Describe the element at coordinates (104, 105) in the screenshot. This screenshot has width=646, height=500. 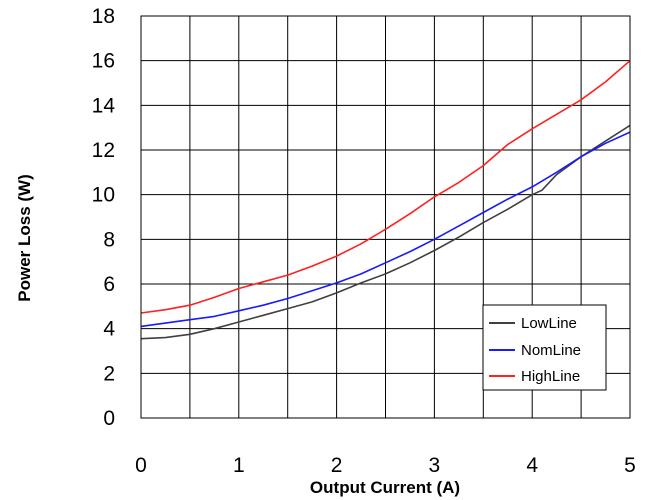
I see `y-tick-label: 14` at that location.